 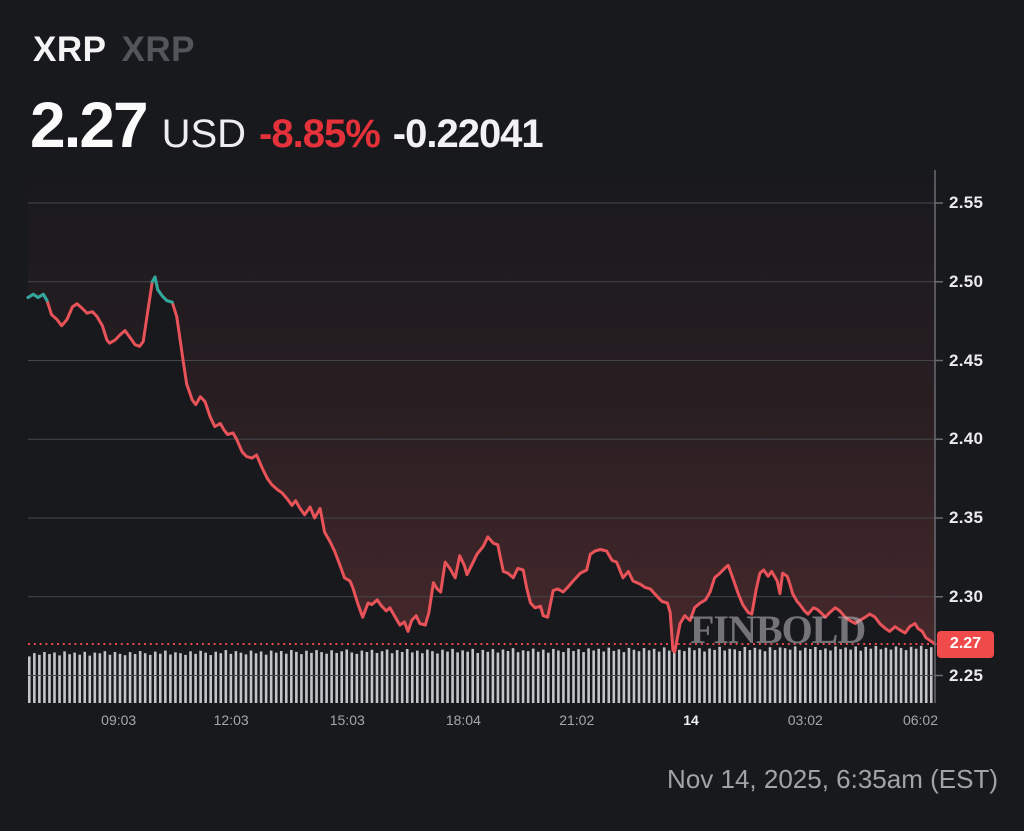 What do you see at coordinates (920, 720) in the screenshot?
I see `x-axis-label: 06:02` at bounding box center [920, 720].